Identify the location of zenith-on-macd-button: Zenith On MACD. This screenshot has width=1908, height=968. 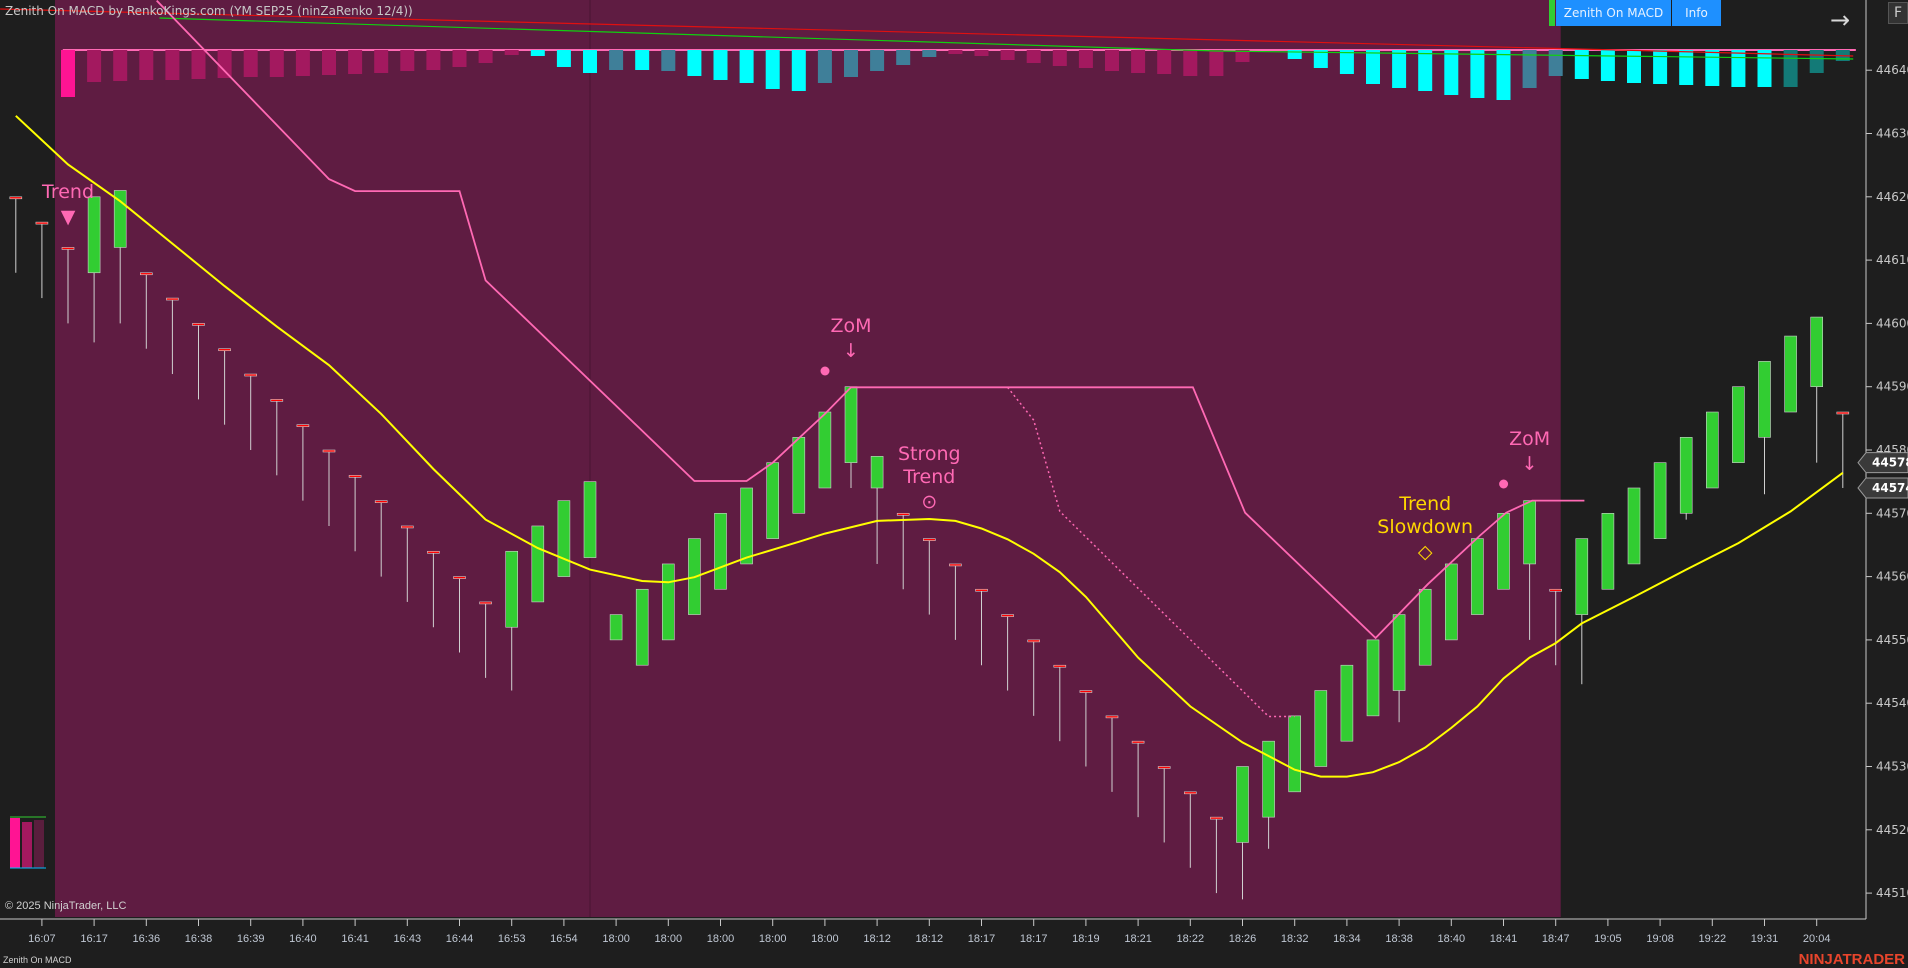
(1613, 13).